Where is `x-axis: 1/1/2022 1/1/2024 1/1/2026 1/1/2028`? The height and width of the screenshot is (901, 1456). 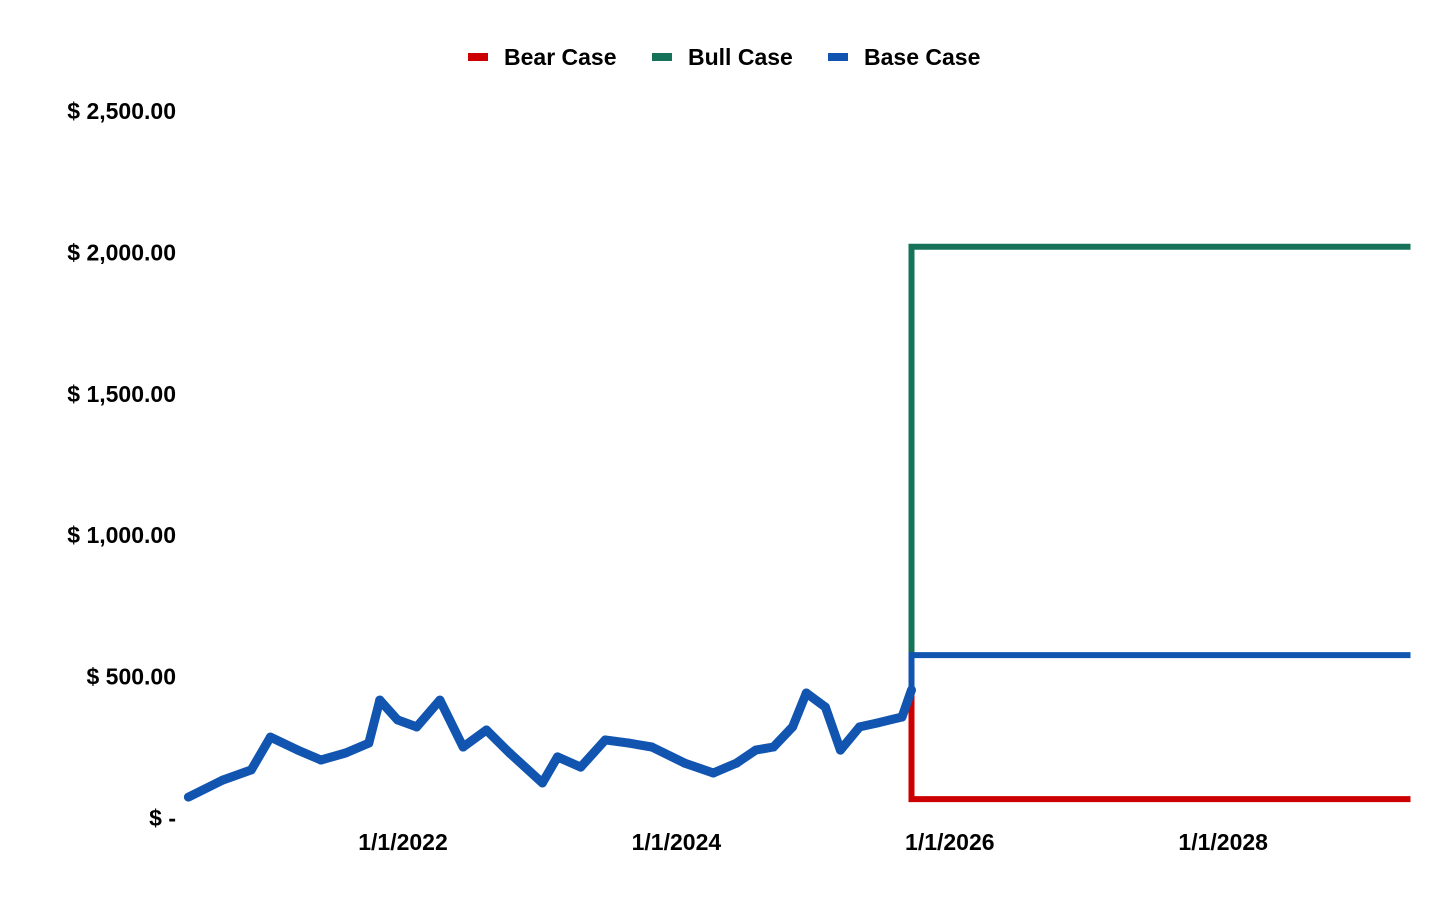
x-axis: 1/1/2022 1/1/2024 1/1/2026 1/1/2028 is located at coordinates (813, 842).